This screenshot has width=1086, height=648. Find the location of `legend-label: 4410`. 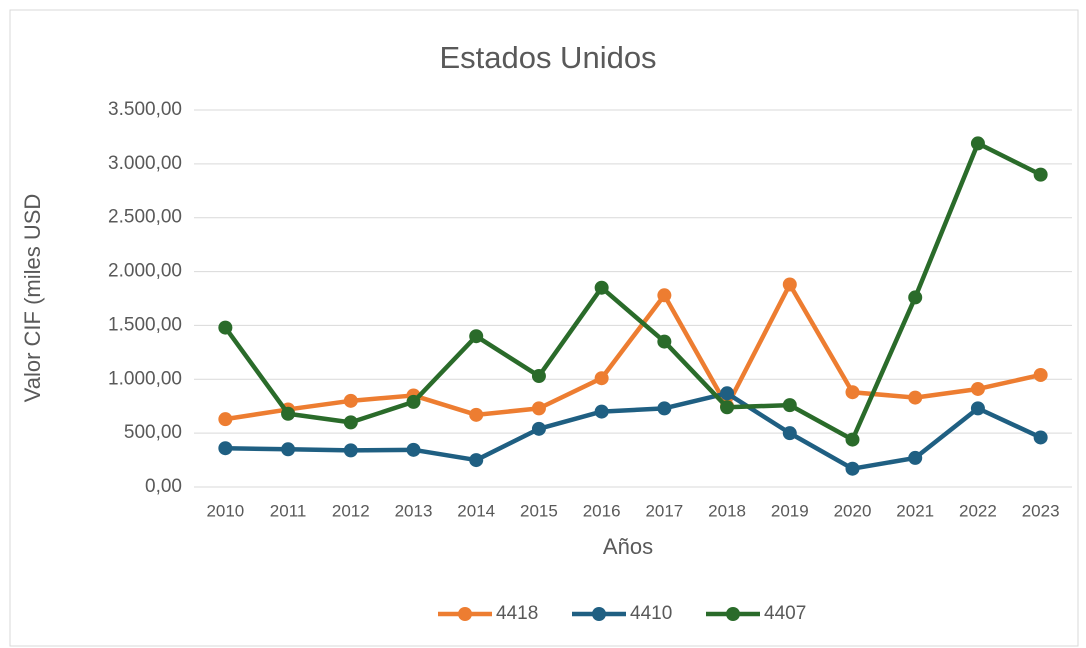

legend-label: 4410 is located at coordinates (651, 613).